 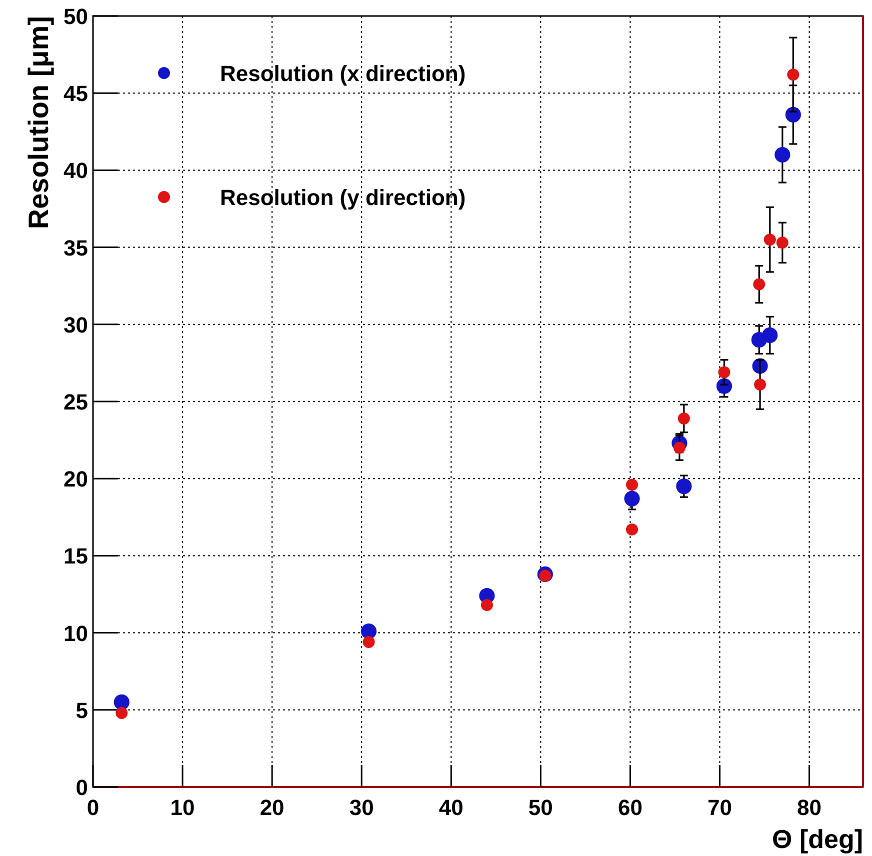 What do you see at coordinates (343, 197) in the screenshot?
I see `legend-label: Resolution (y direction)` at bounding box center [343, 197].